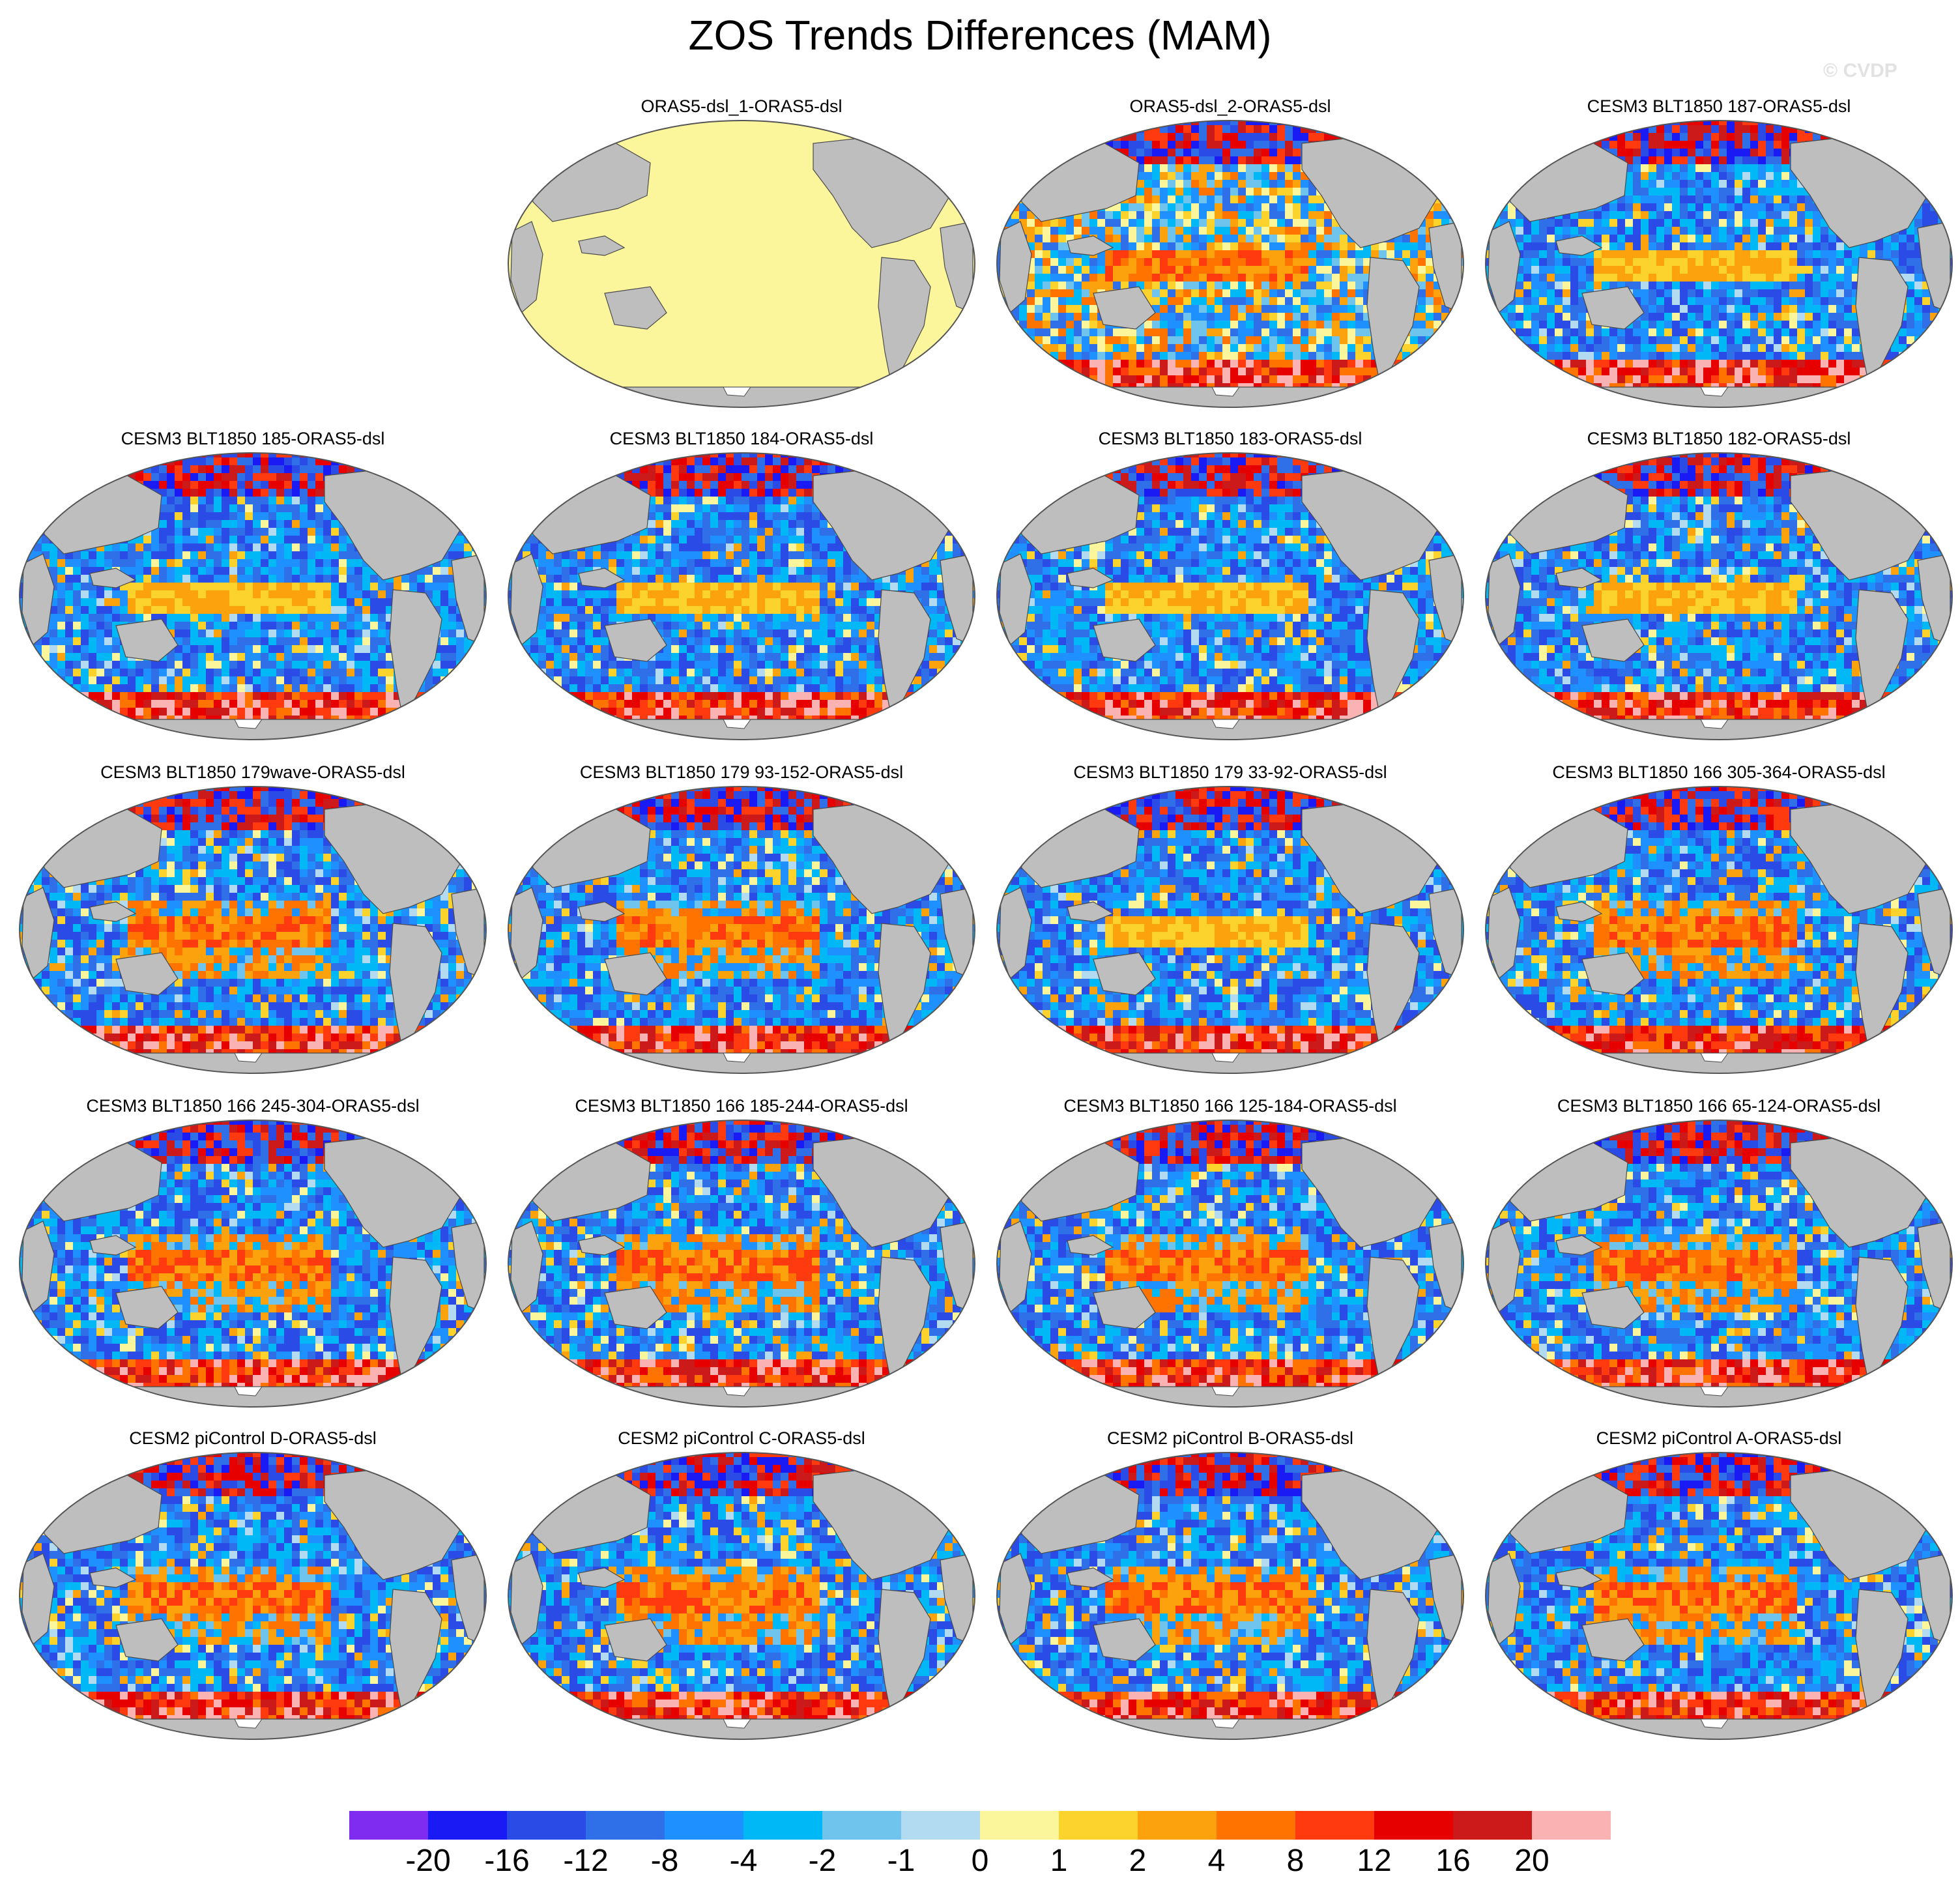  I want to click on panel-title: CESM3 BLT1850 179wave-ORAS5-dsl, so click(253, 772).